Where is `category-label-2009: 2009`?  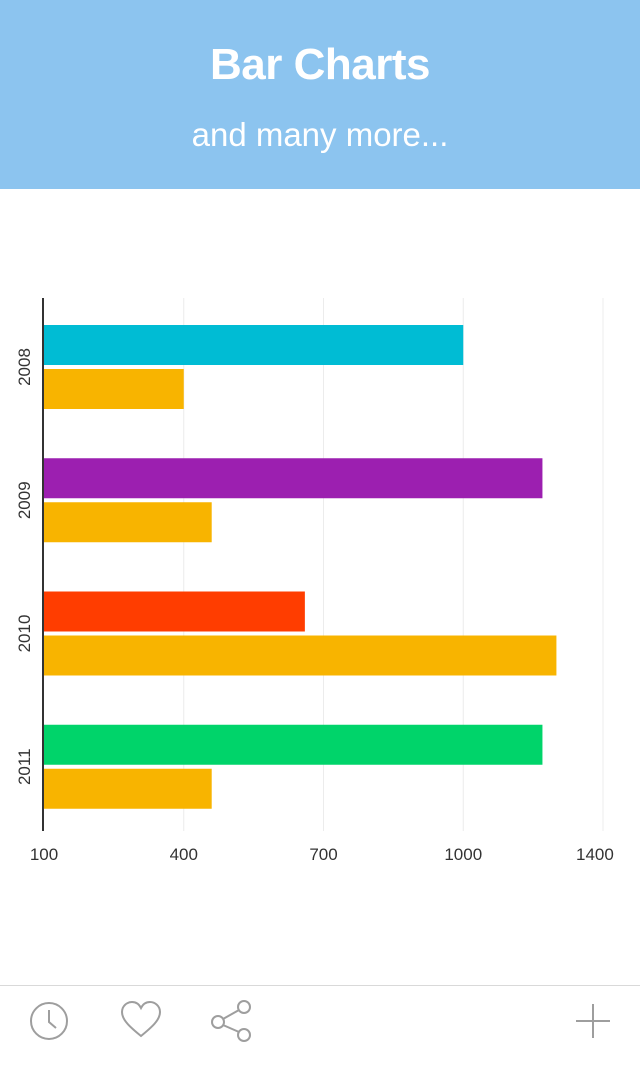
category-label-2009: 2009 is located at coordinates (24, 500).